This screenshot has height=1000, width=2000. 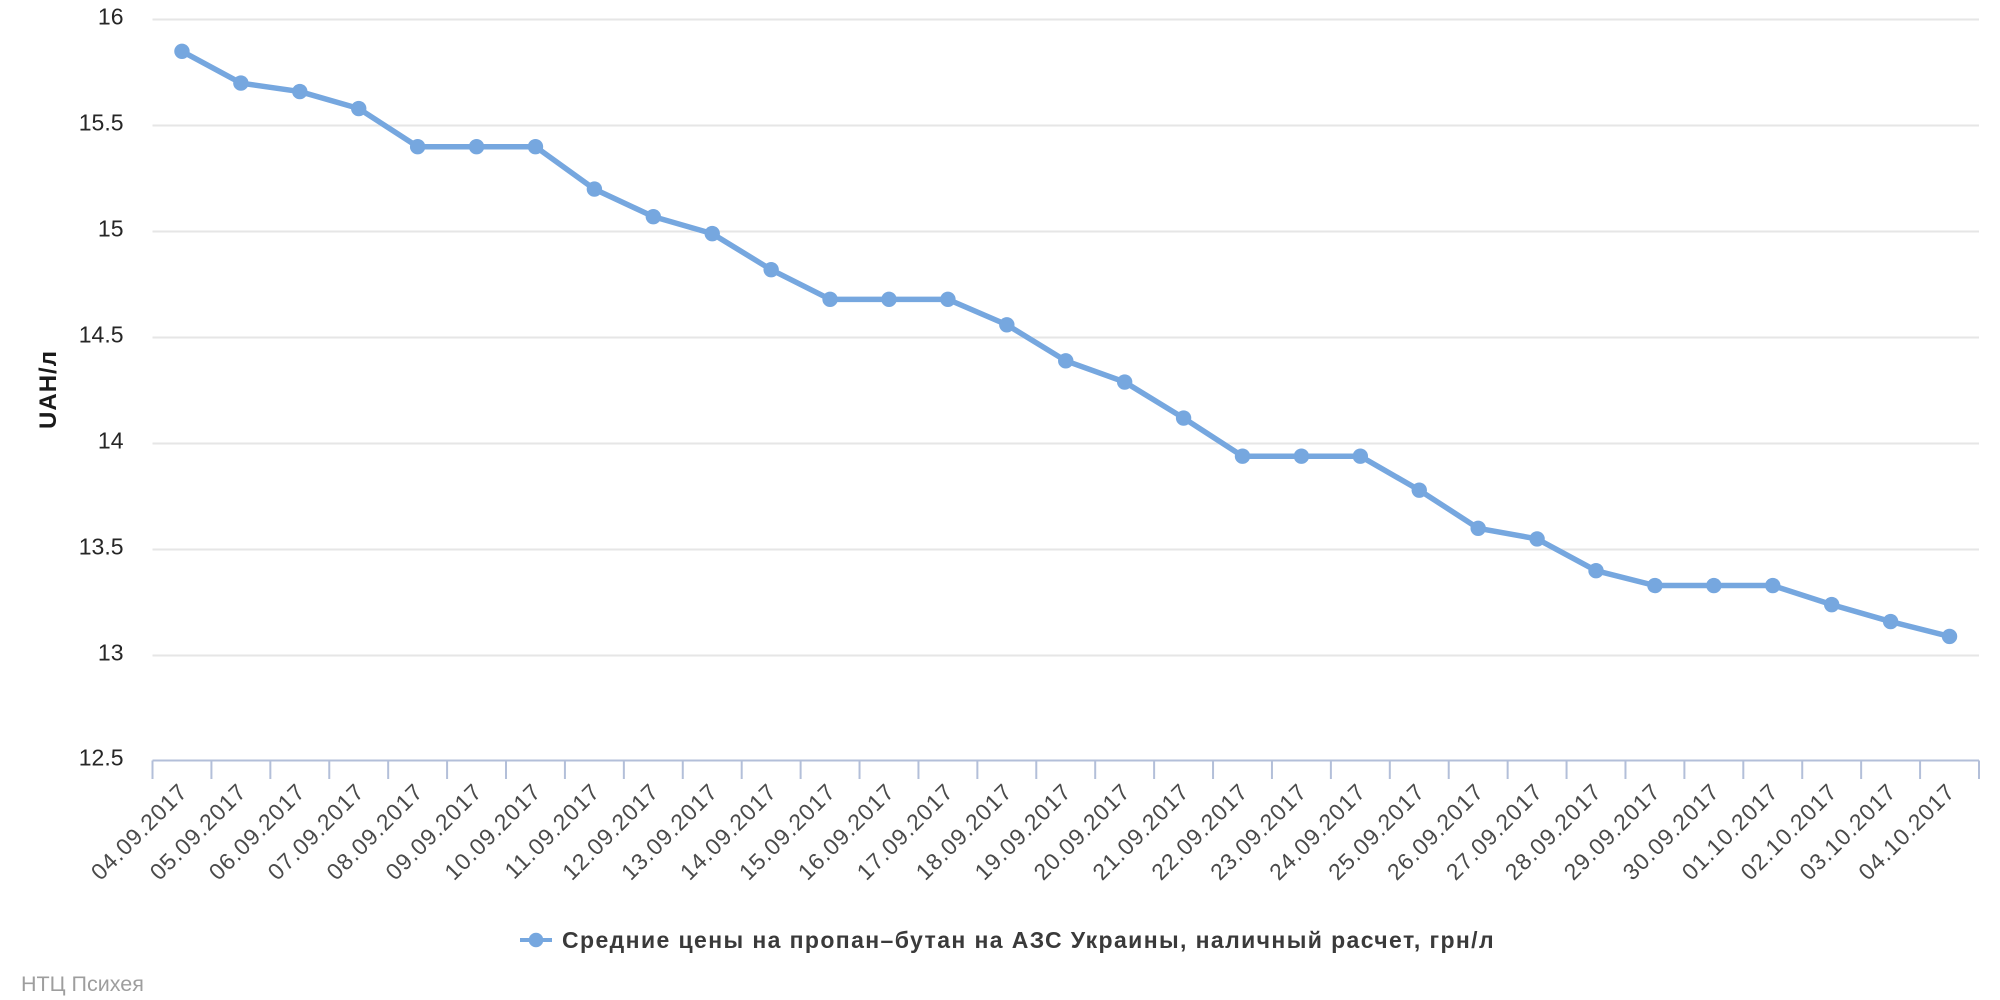 I want to click on svg-text: 12.5, so click(x=101, y=758).